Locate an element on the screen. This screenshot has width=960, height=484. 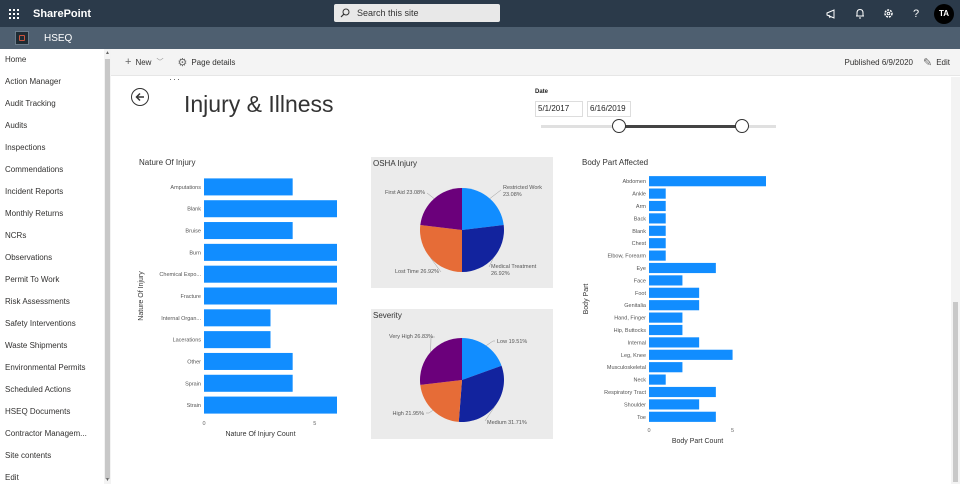
avatar: TA is located at coordinates (944, 13).